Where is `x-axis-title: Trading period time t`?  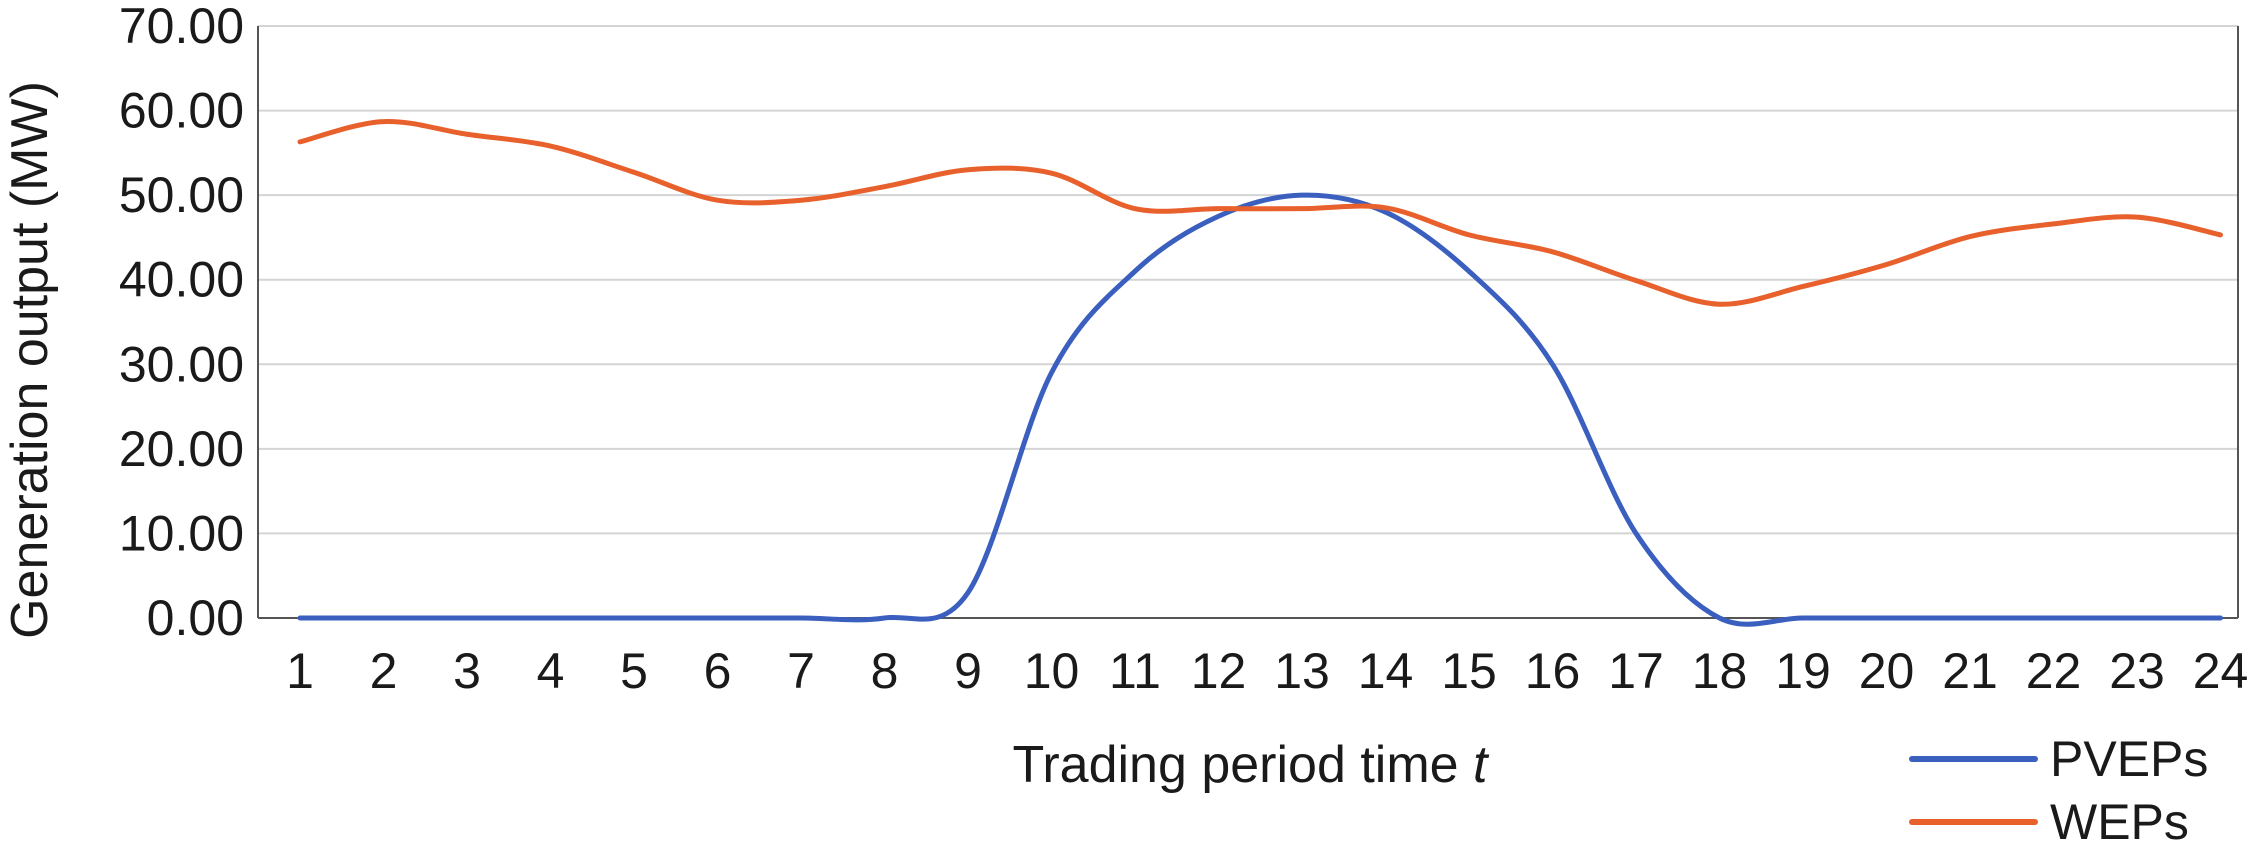
x-axis-title: Trading period time t is located at coordinates (1252, 765).